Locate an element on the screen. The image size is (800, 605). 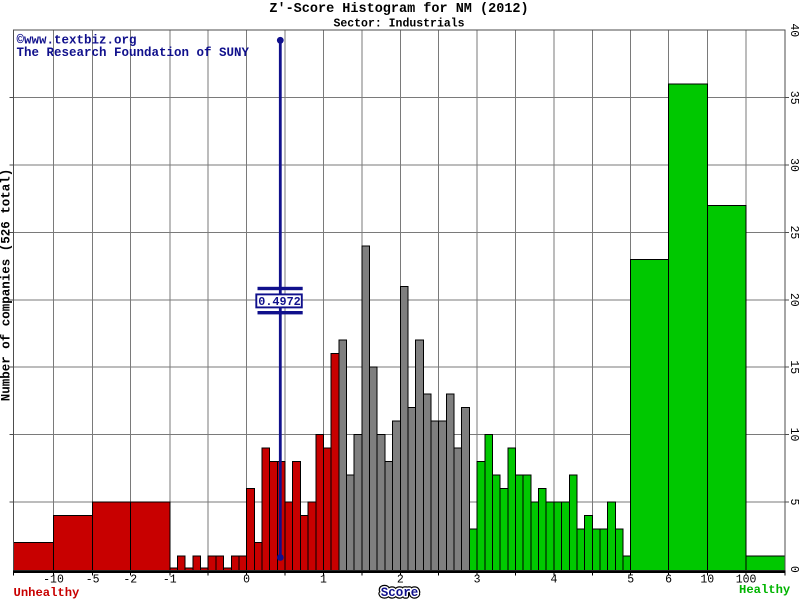
svg-text: 30 is located at coordinates (793, 165).